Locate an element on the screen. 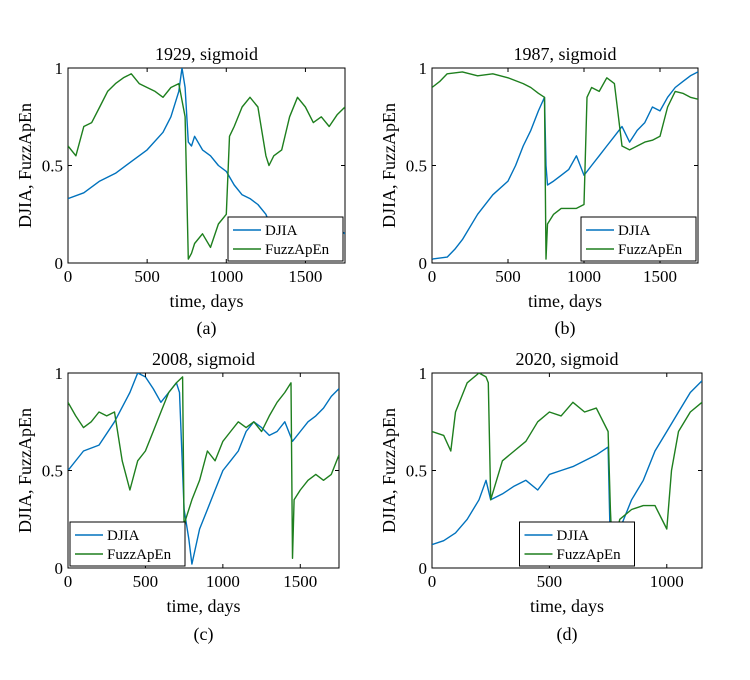 The image size is (750, 680). panel-caption: (a) is located at coordinates (207, 328).